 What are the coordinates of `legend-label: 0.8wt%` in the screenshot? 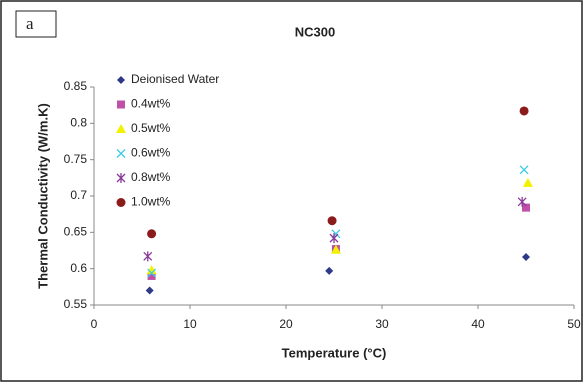 It's located at (151, 177).